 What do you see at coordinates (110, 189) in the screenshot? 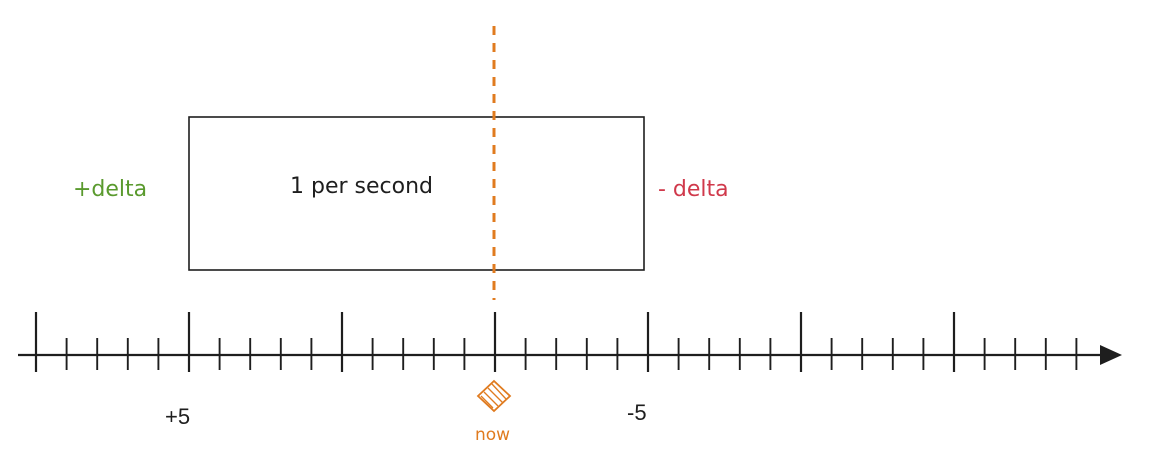
I see `plus-delta-label: +delta` at bounding box center [110, 189].